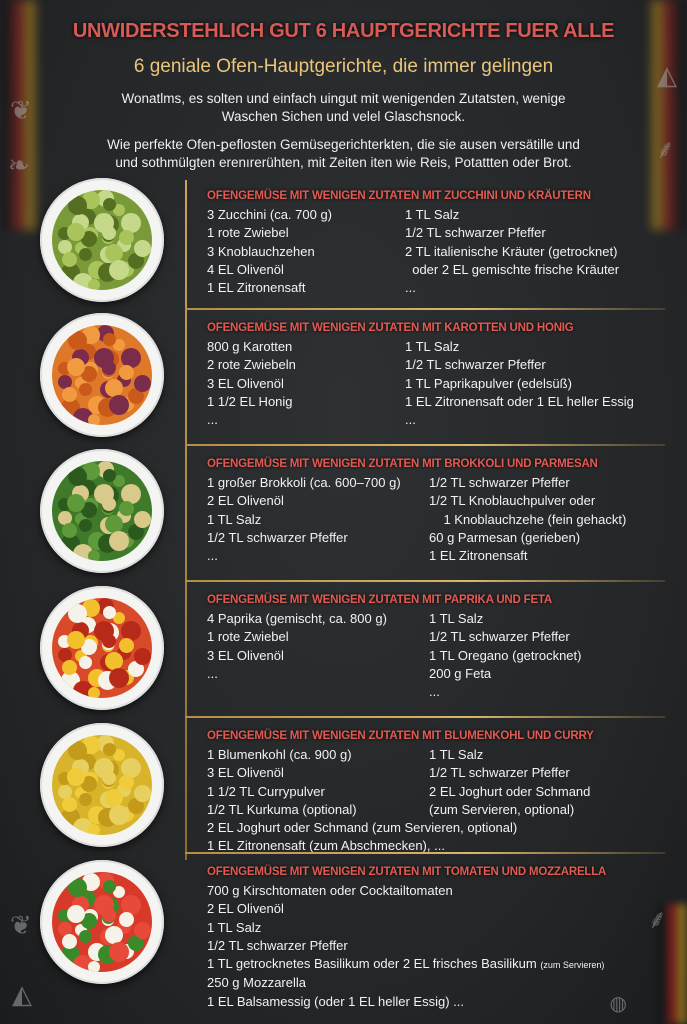 The height and width of the screenshot is (1024, 687). Describe the element at coordinates (102, 375) in the screenshot. I see `carrots-bowl-icon` at that location.